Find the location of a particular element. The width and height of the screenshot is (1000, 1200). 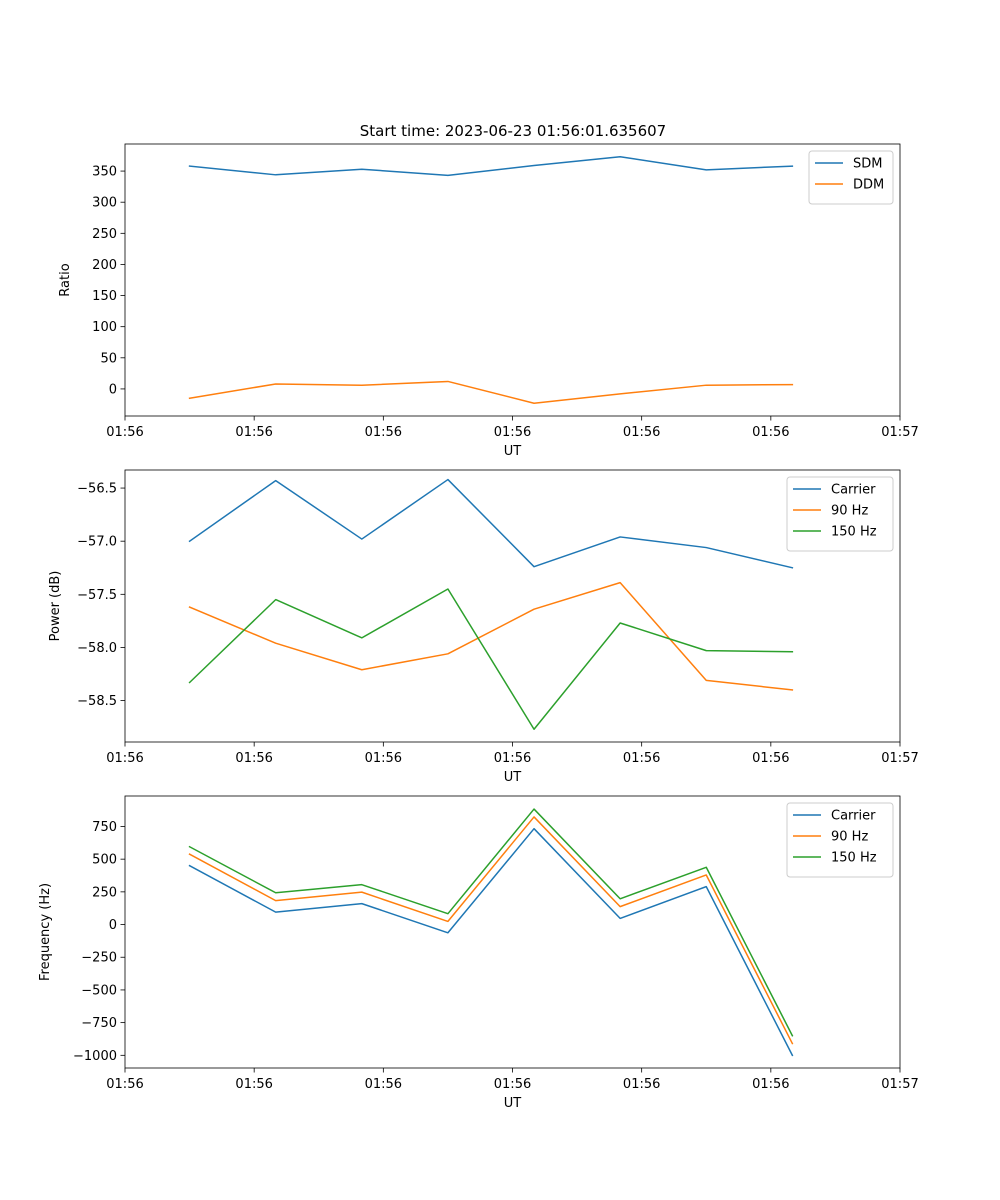

figure-title: Start time: 2023-06-23 01:56:01.635607 is located at coordinates (513, 131).